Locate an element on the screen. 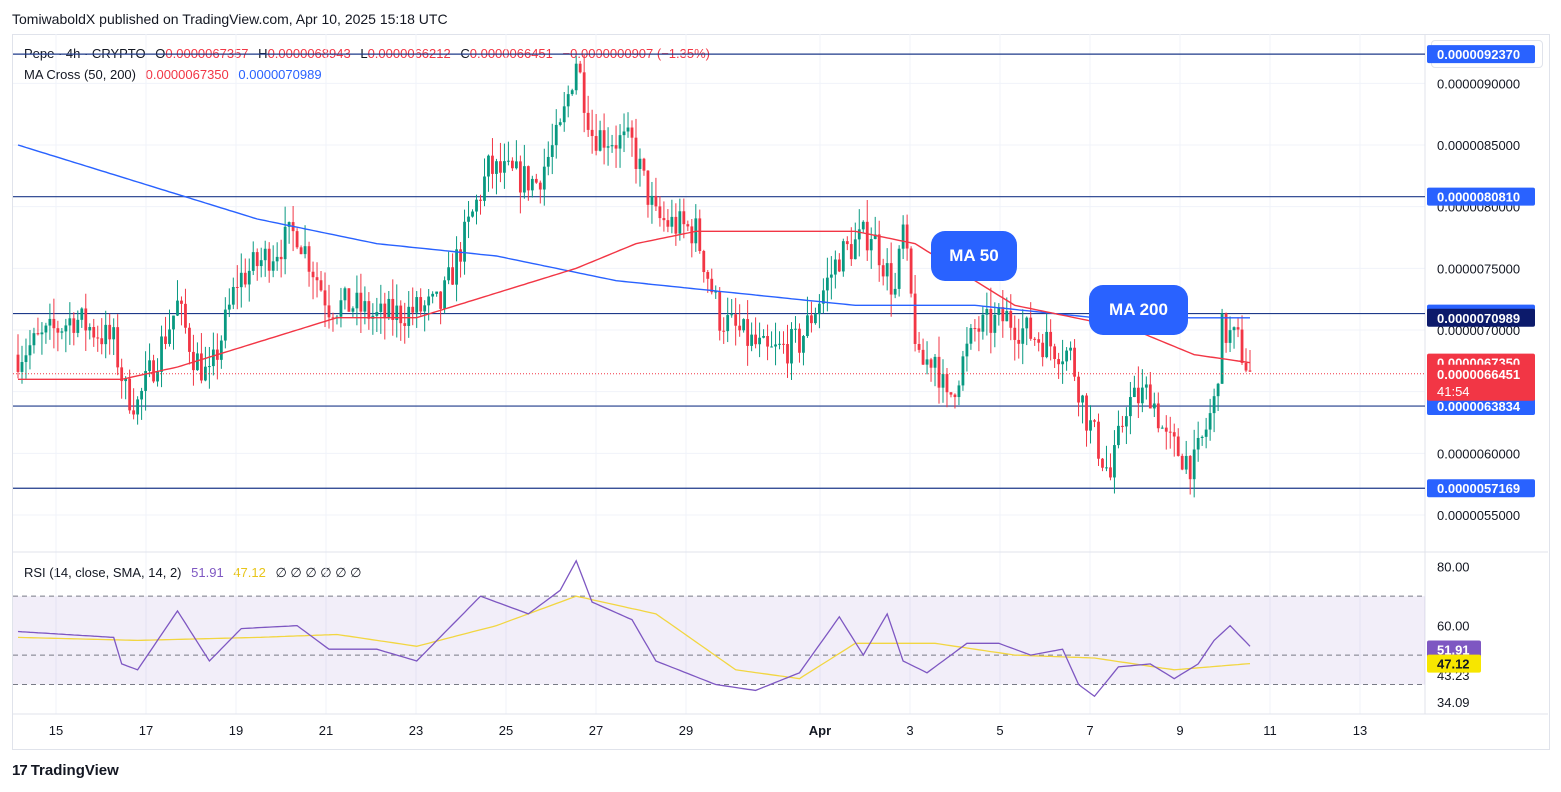 The width and height of the screenshot is (1561, 792). level-badge: 0.0000057169 is located at coordinates (1481, 488).